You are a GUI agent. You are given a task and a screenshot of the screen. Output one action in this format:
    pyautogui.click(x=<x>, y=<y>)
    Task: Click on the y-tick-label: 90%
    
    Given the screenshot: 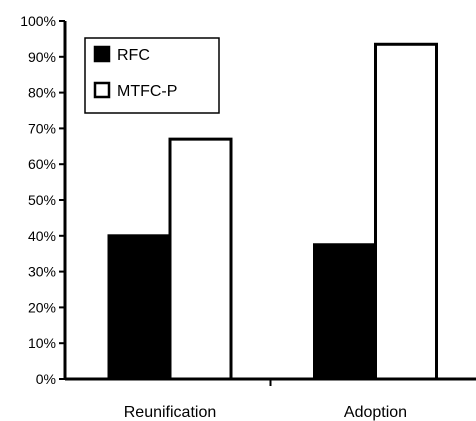 What is the action you would take?
    pyautogui.click(x=42, y=57)
    